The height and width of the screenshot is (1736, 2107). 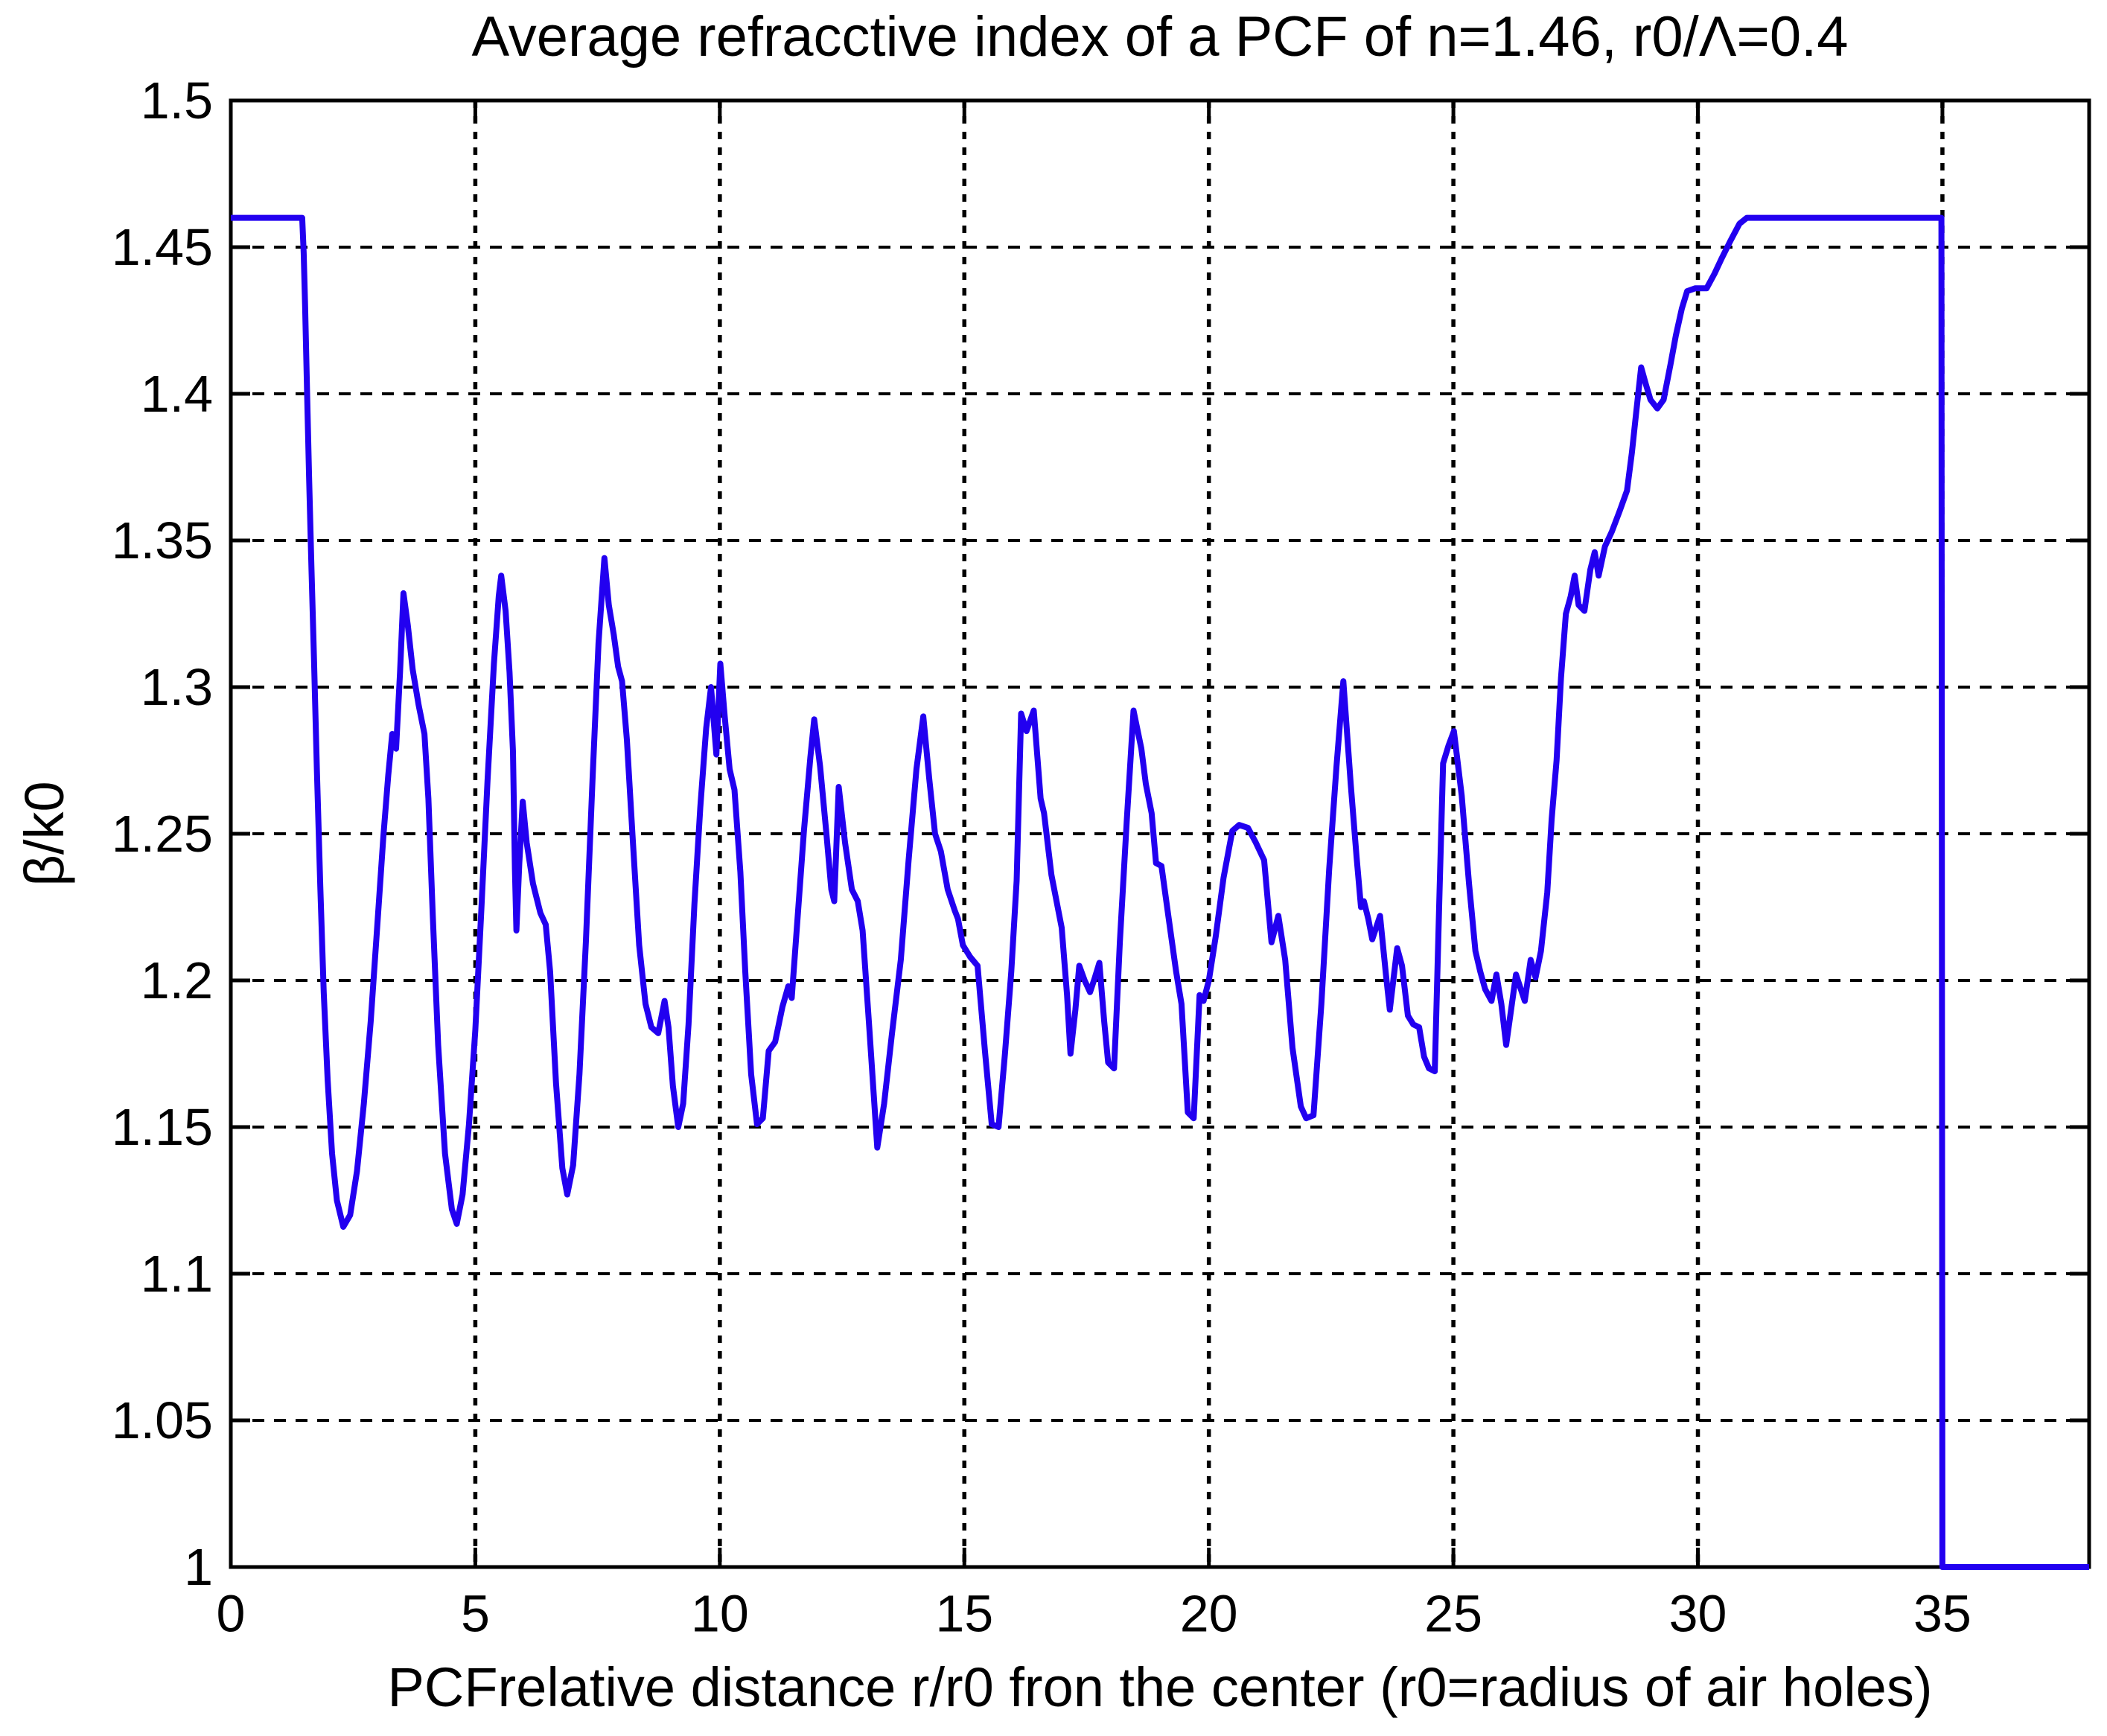 I want to click on y-tick-label: 1.3, so click(x=177, y=687).